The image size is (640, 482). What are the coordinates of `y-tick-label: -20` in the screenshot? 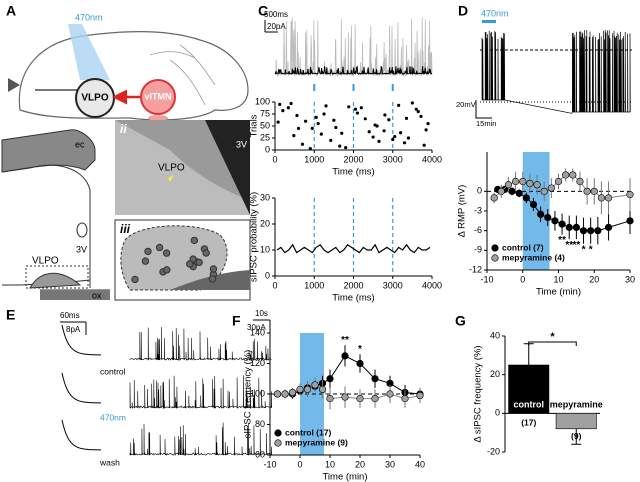 It's located at (493, 451).